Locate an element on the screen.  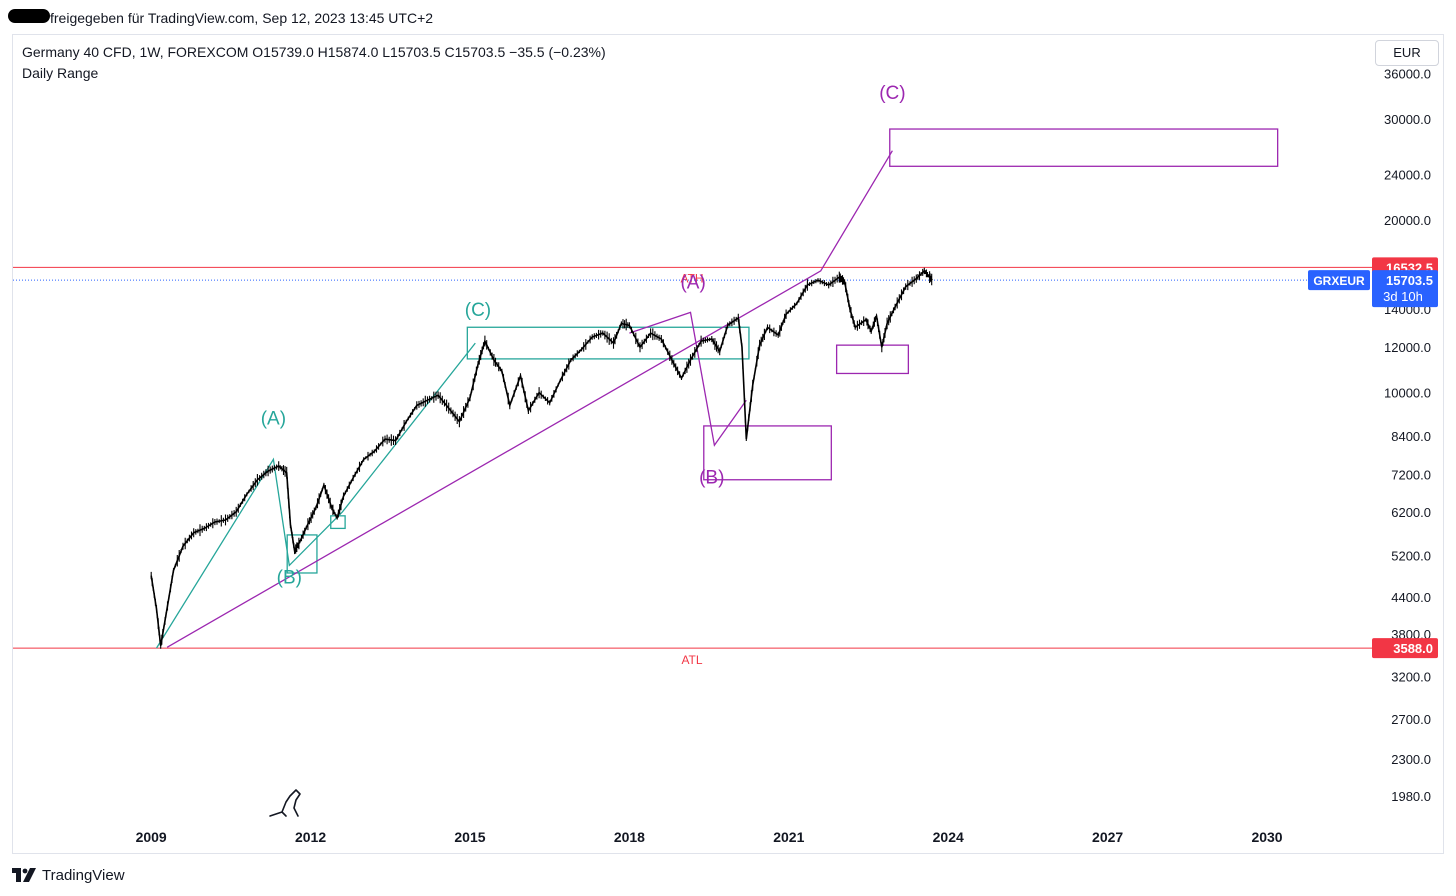
price-tag-atl is located at coordinates (1405, 648).